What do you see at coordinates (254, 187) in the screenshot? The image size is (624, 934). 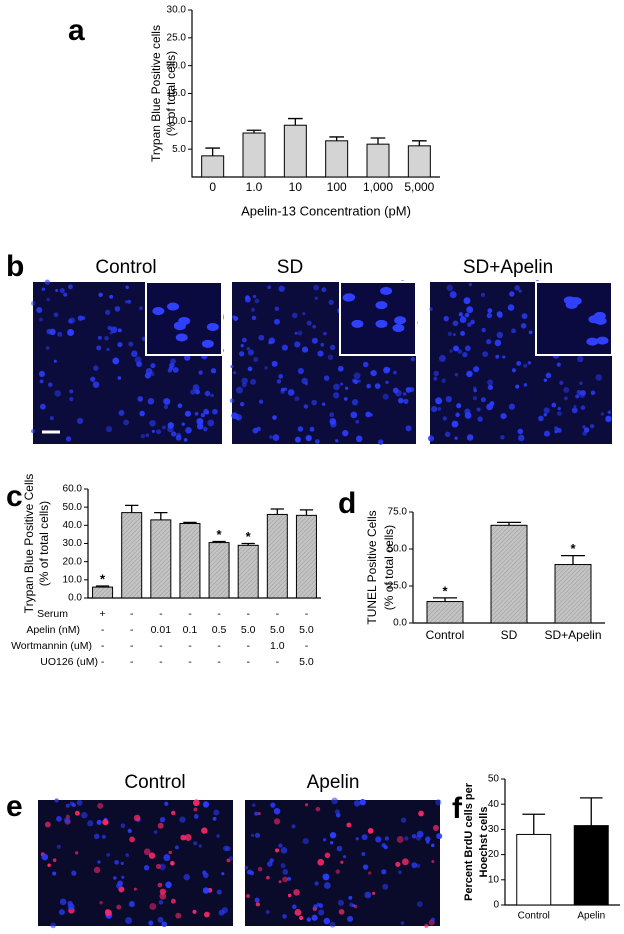 I see `x-tick-label: 1.0` at bounding box center [254, 187].